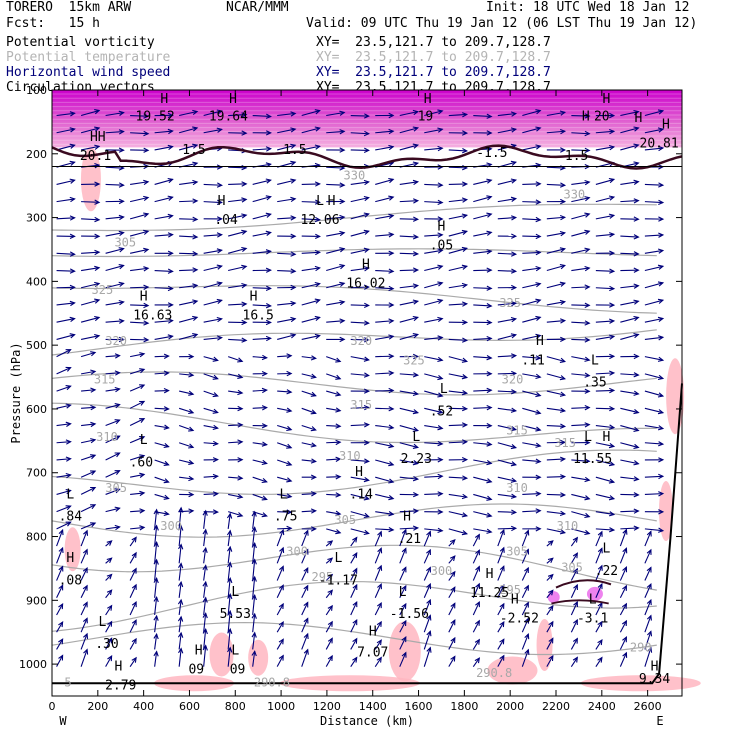 This screenshot has height=740, width=740. Describe the element at coordinates (36, 537) in the screenshot. I see `y-tick-label: 800` at that location.